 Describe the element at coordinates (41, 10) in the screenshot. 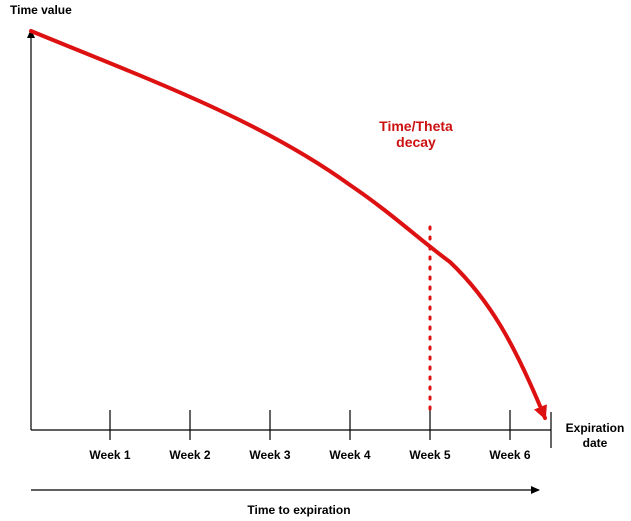

I see `y-axis-label: Time value` at that location.